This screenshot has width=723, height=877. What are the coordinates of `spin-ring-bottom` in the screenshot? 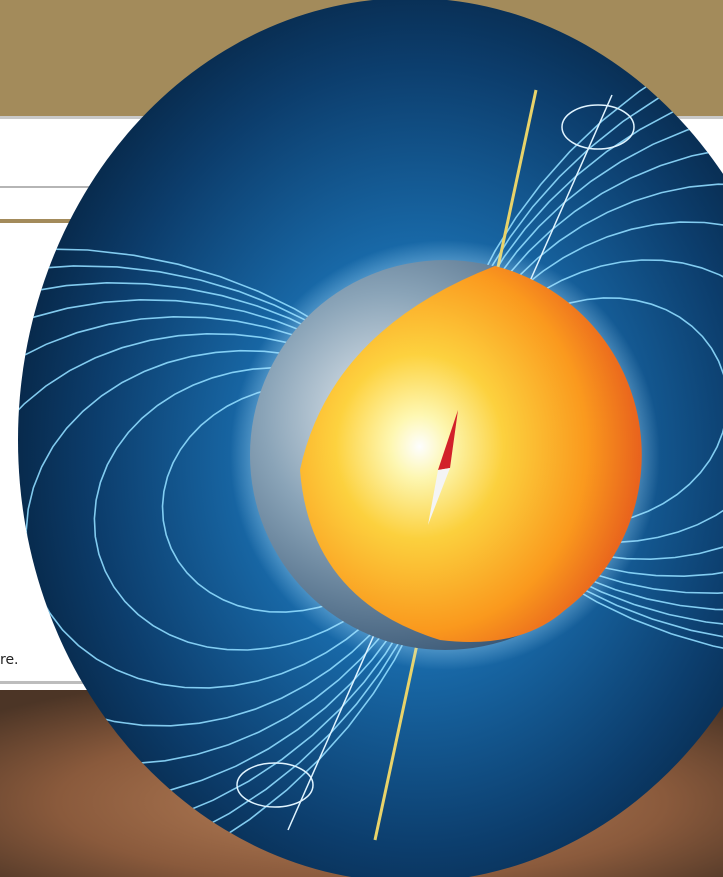 It's located at (275, 785).